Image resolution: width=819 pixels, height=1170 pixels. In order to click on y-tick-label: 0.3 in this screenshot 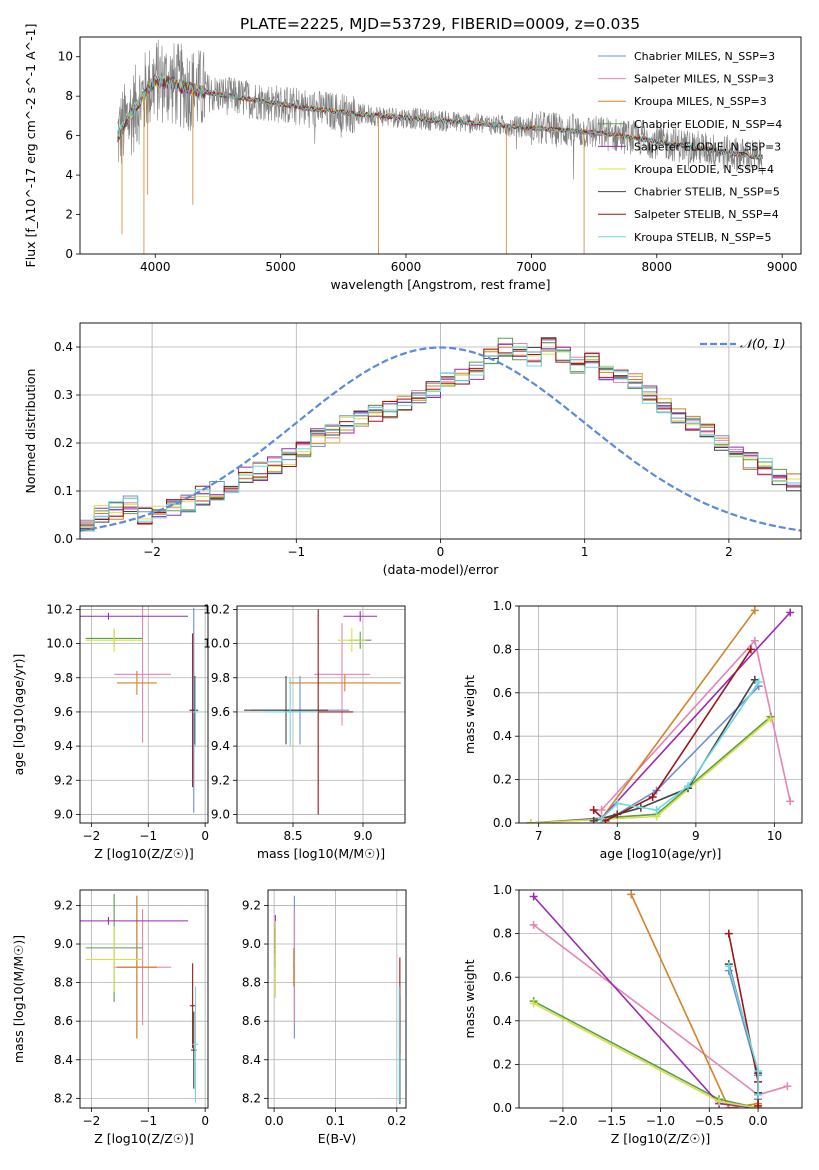, I will do `click(63, 395)`.